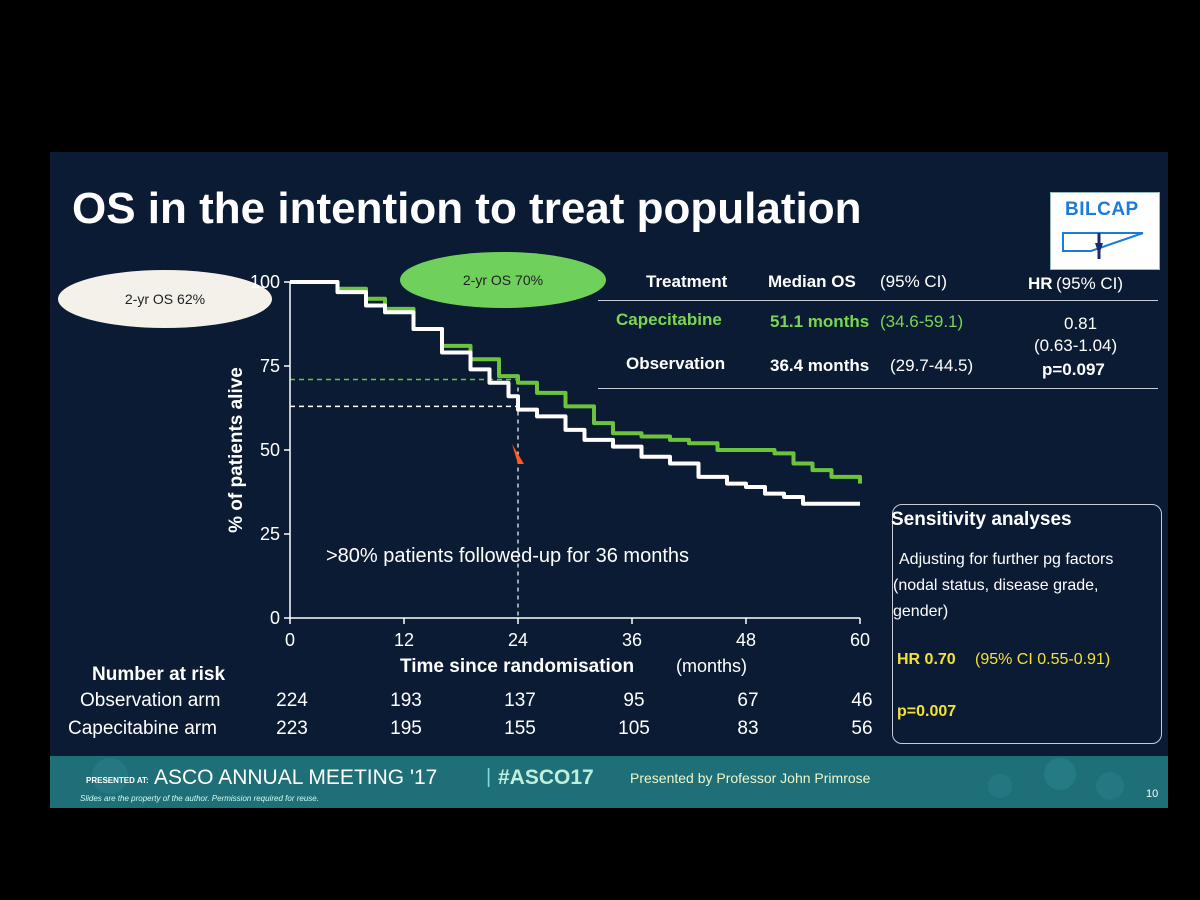  What do you see at coordinates (862, 700) in the screenshot?
I see `risk-value: 46` at bounding box center [862, 700].